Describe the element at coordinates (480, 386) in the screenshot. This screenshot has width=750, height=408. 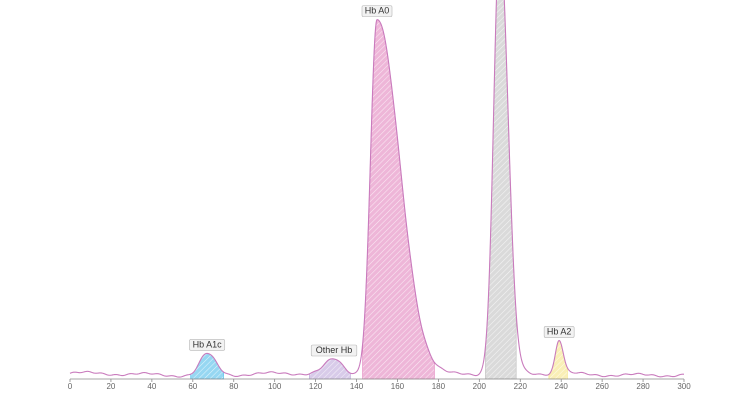
I see `x-tick-label: 200` at that location.